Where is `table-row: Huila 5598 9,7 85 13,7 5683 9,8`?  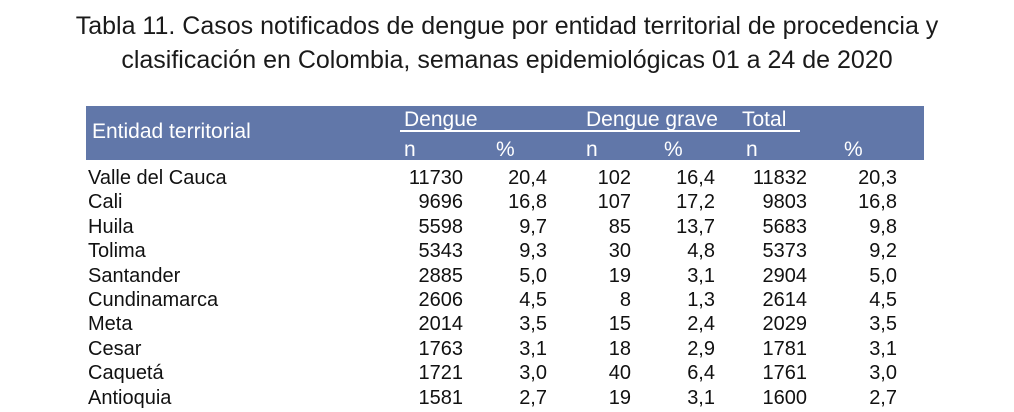 table-row: Huila 5598 9,7 85 13,7 5683 9,8 is located at coordinates (507, 228).